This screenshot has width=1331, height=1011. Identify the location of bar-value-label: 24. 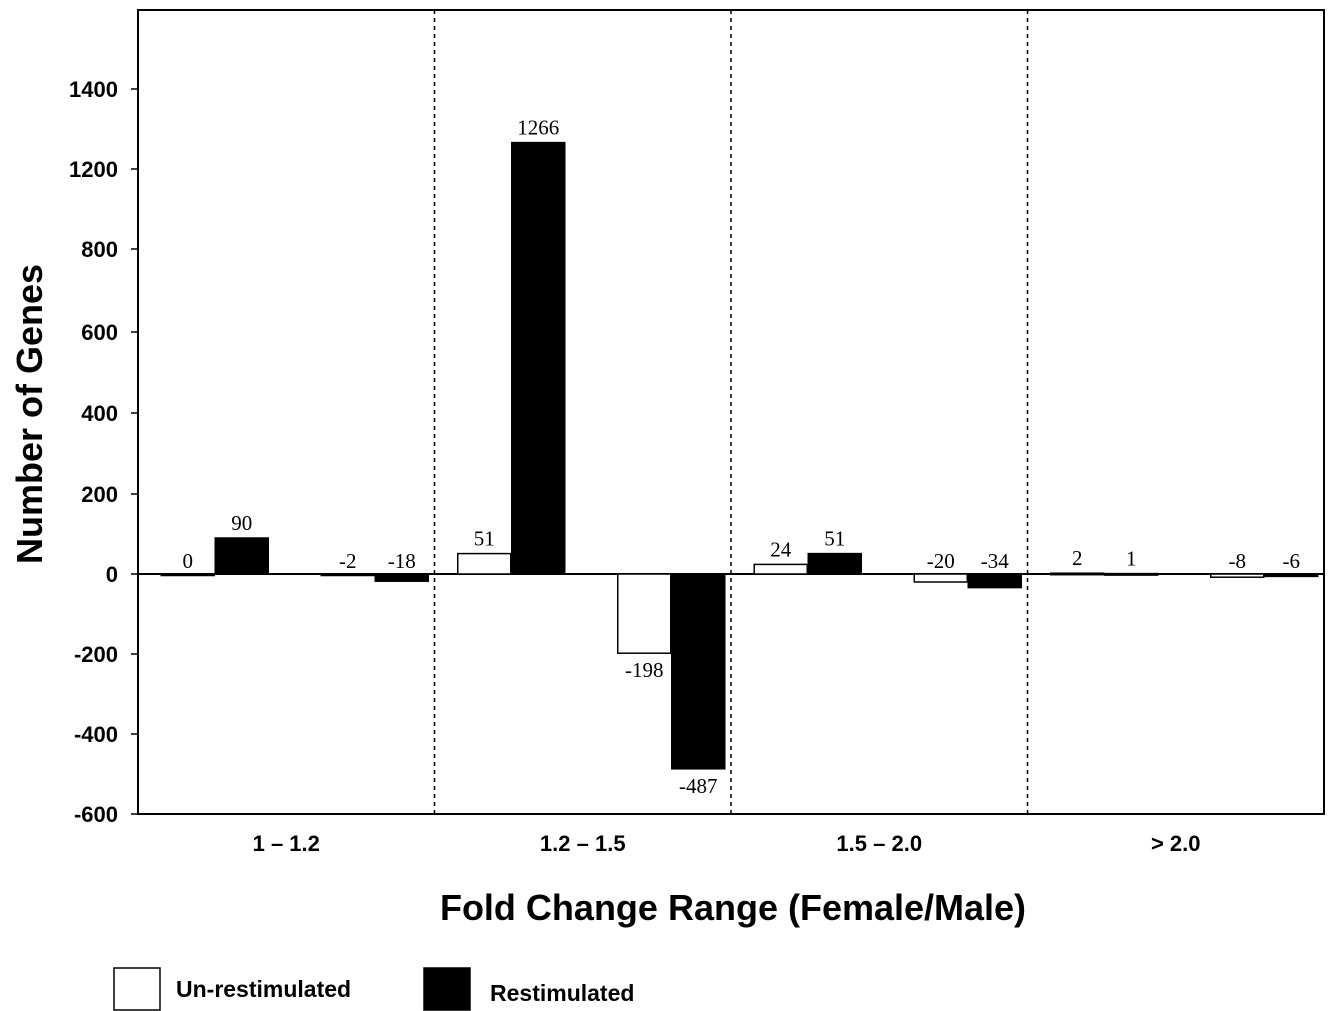
(781, 549).